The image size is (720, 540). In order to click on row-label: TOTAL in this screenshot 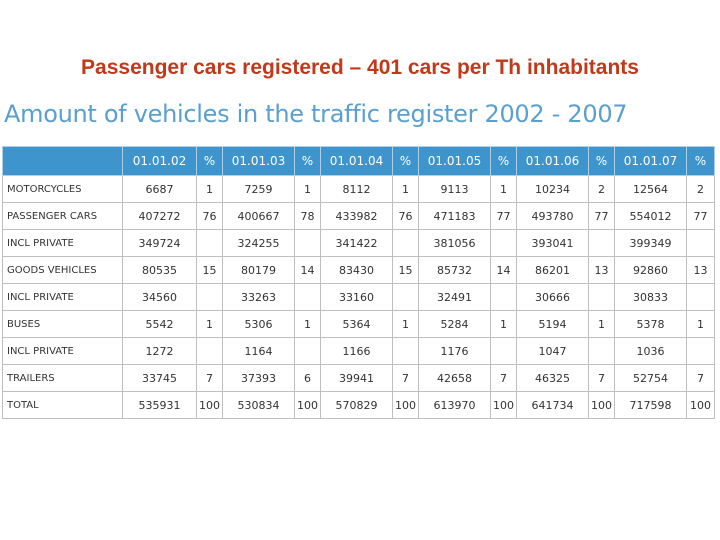, I will do `click(62, 405)`.